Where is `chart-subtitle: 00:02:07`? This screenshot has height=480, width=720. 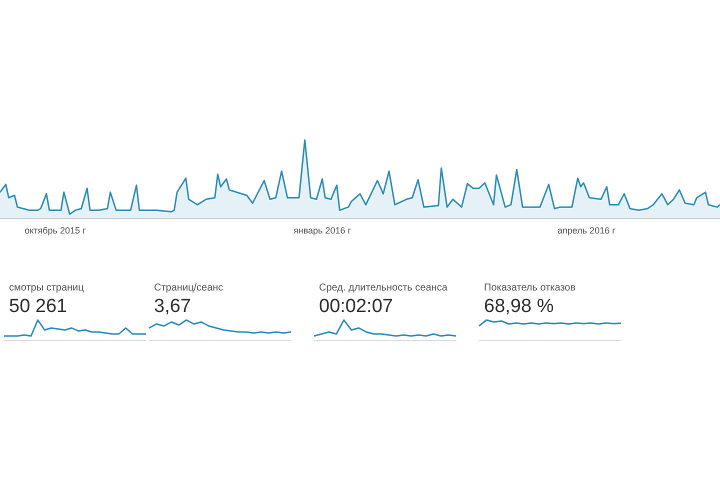 chart-subtitle: 00:02:07 is located at coordinates (356, 306).